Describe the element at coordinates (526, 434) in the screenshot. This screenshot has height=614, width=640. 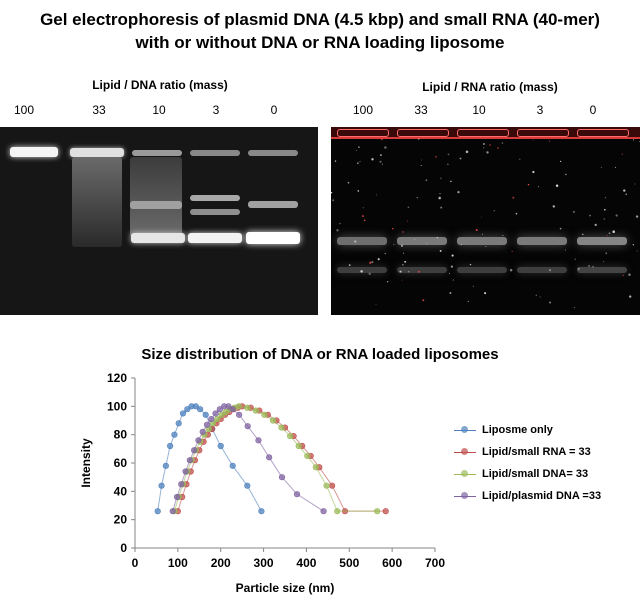
I see `legend-item: Liposme only` at that location.